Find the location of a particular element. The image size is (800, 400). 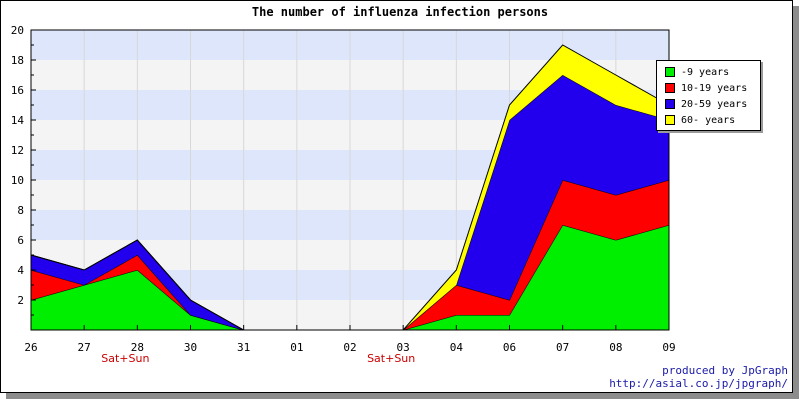

x-tick-label: 26 is located at coordinates (30, 347).